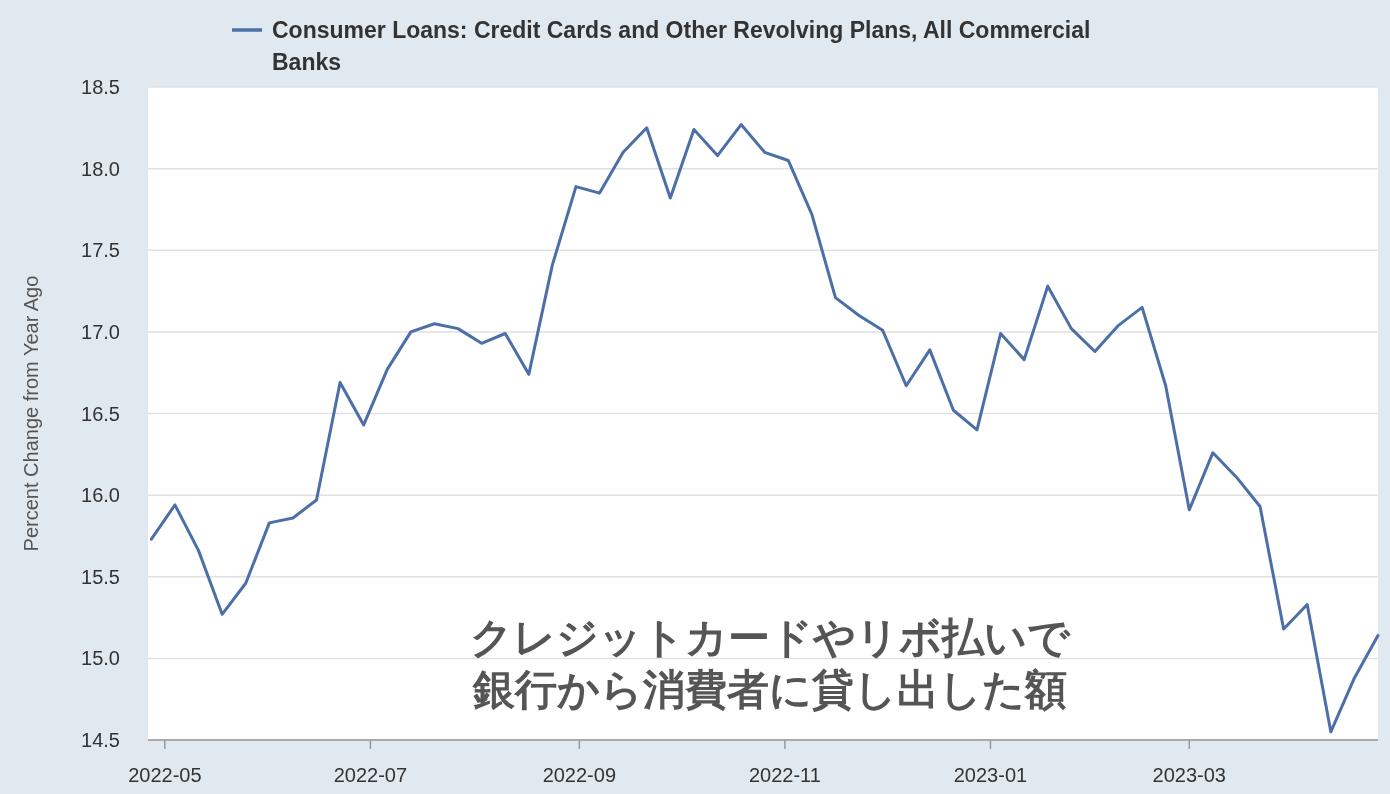 The width and height of the screenshot is (1390, 794). What do you see at coordinates (784, 775) in the screenshot?
I see `x-tick-label: 2022-11` at bounding box center [784, 775].